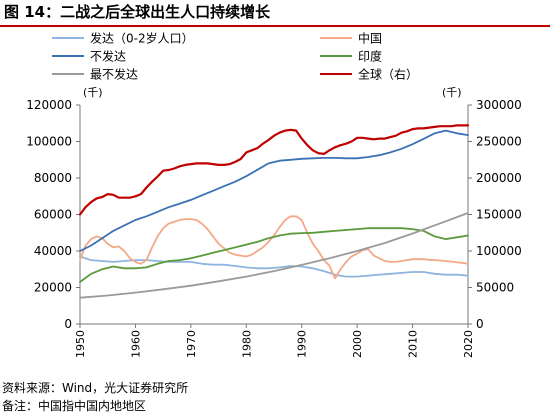 The height and width of the screenshot is (416, 550). What do you see at coordinates (370, 38) in the screenshot?
I see `legend-label-1: 中国` at bounding box center [370, 38].